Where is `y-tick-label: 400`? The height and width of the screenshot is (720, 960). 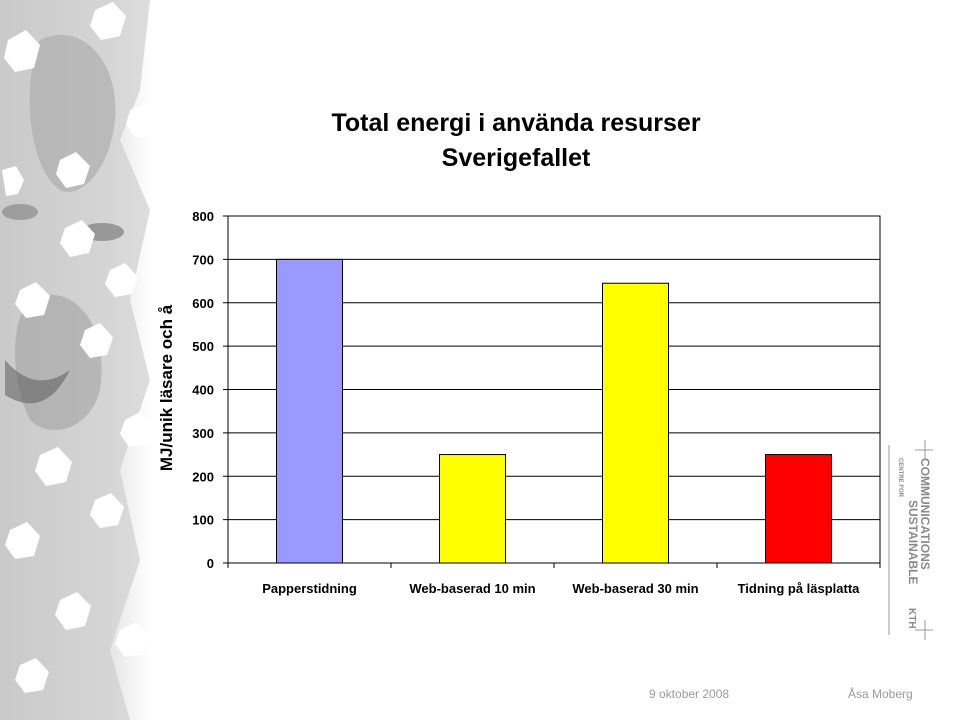
y-tick-label: 400 is located at coordinates (203, 390).